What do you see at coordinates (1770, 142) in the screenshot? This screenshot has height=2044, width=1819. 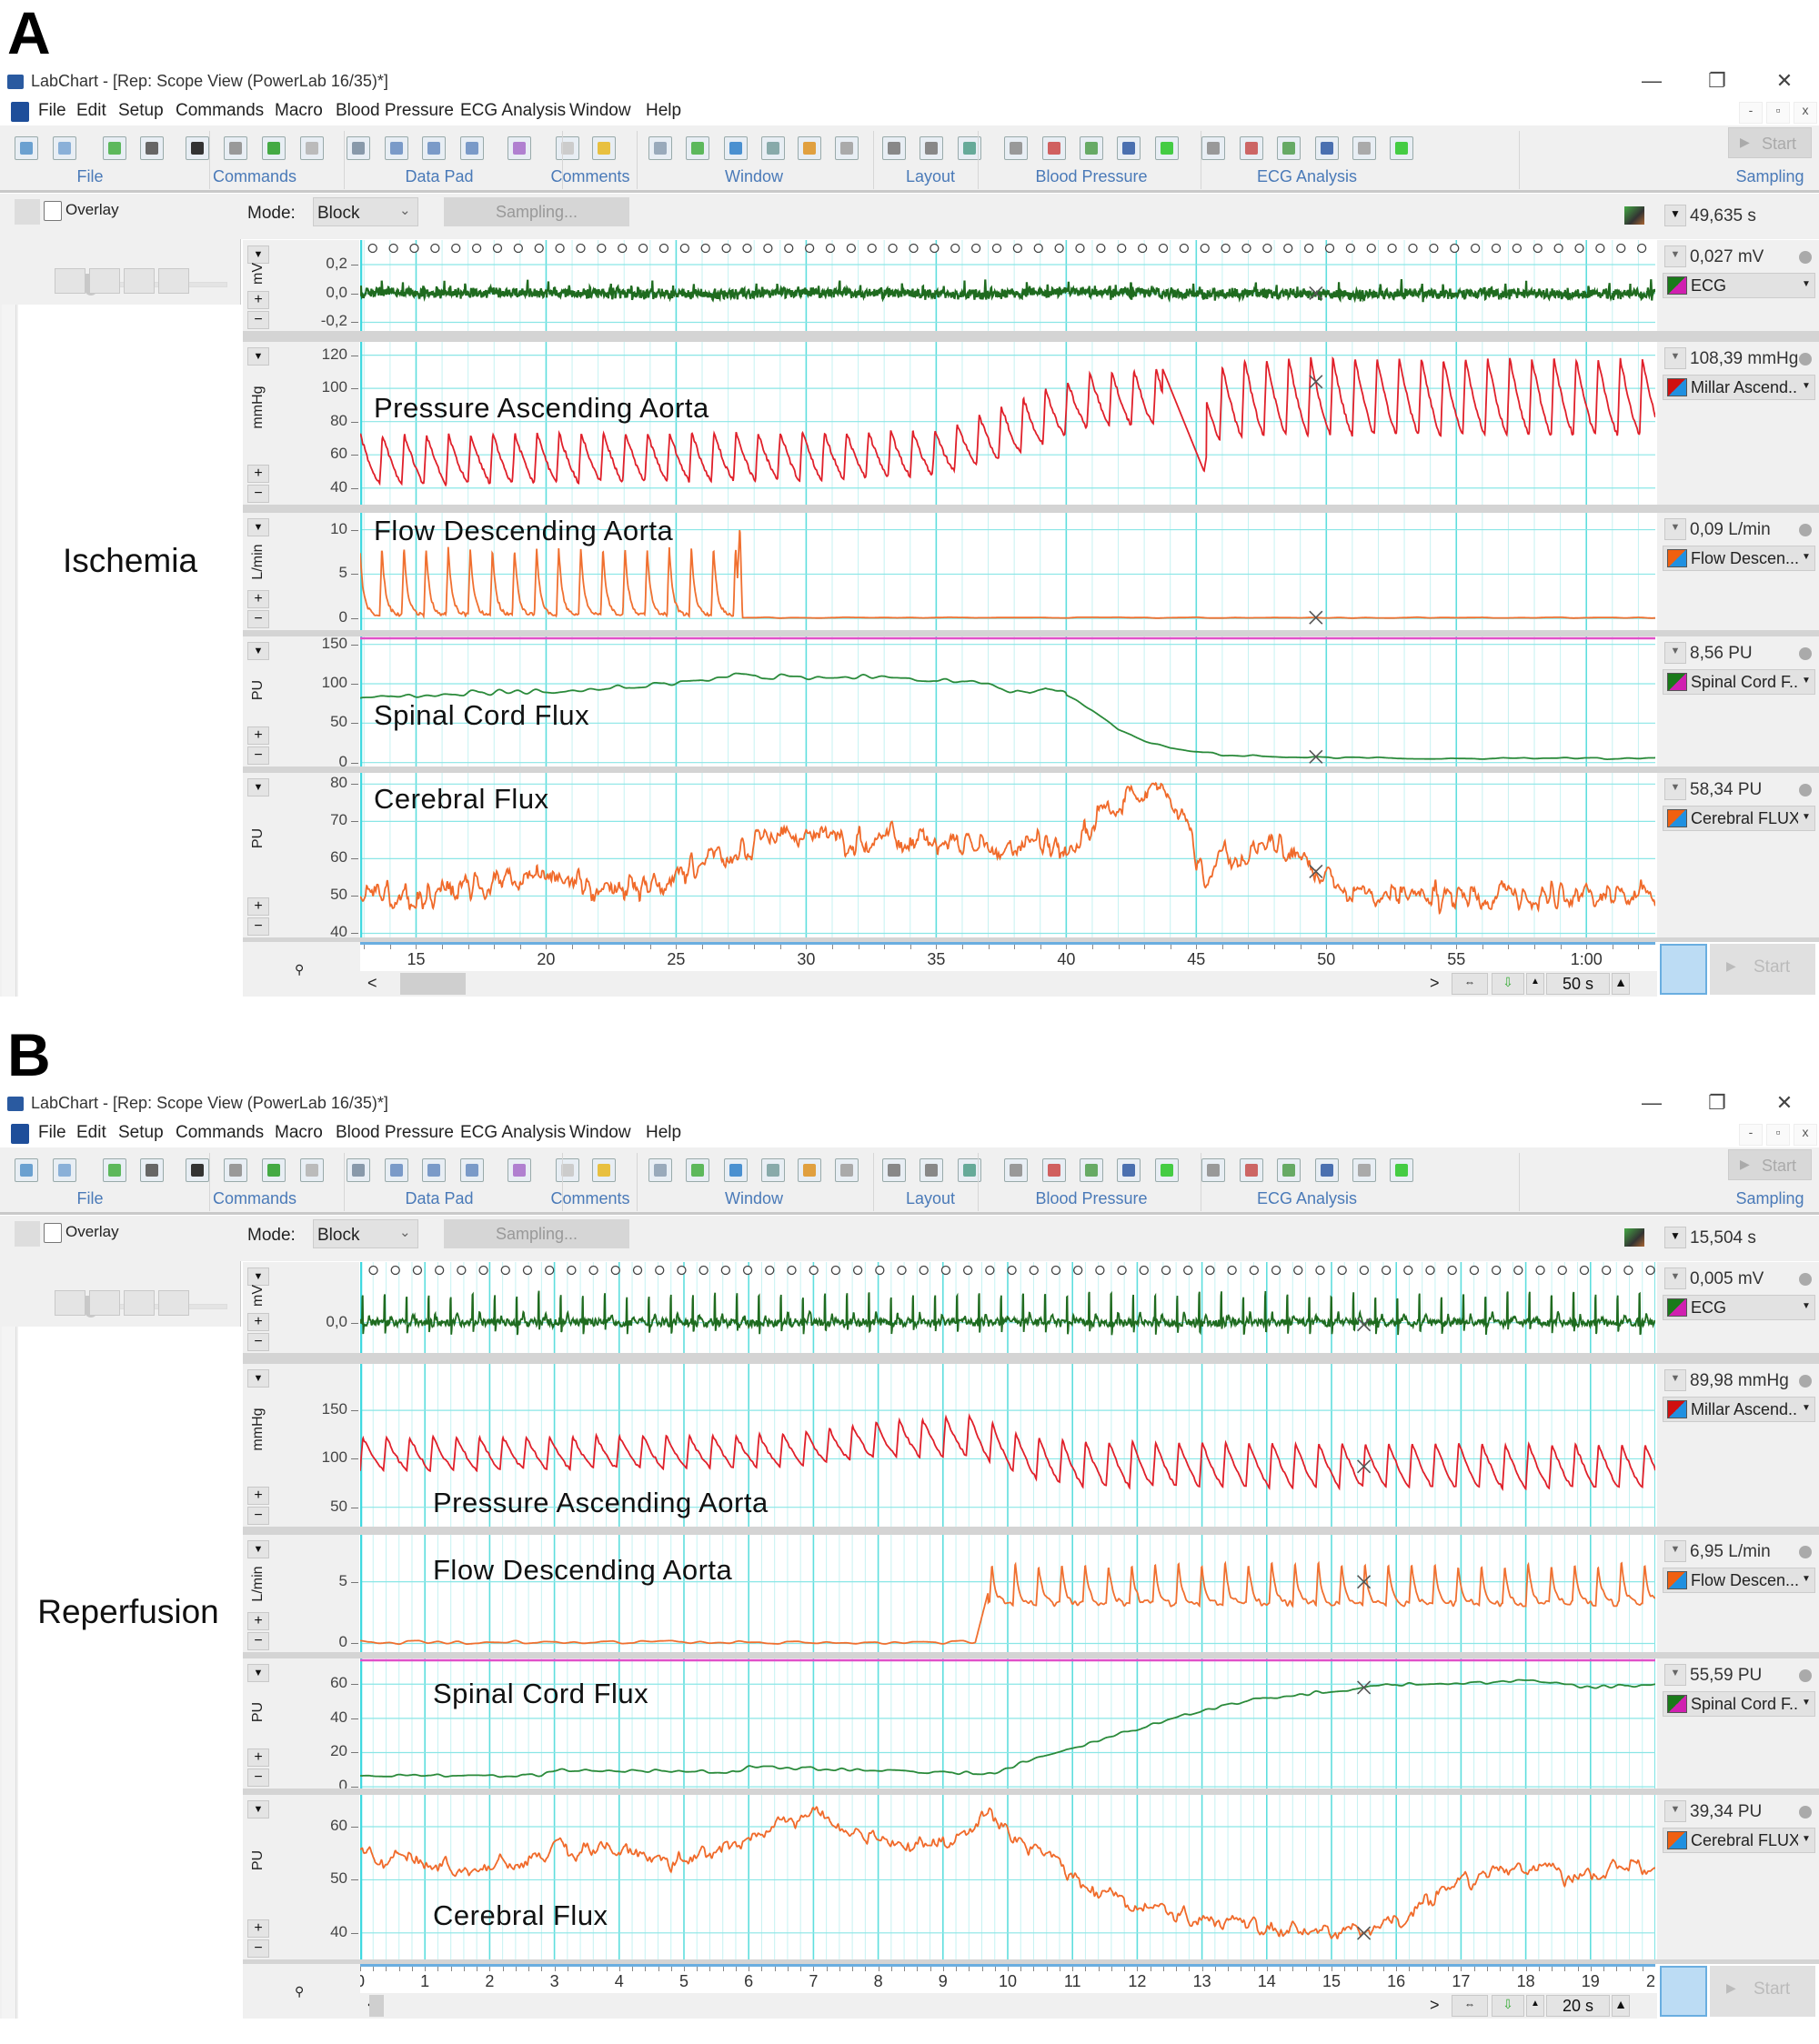 I see `start-sampling-button: ▶ Start` at bounding box center [1770, 142].